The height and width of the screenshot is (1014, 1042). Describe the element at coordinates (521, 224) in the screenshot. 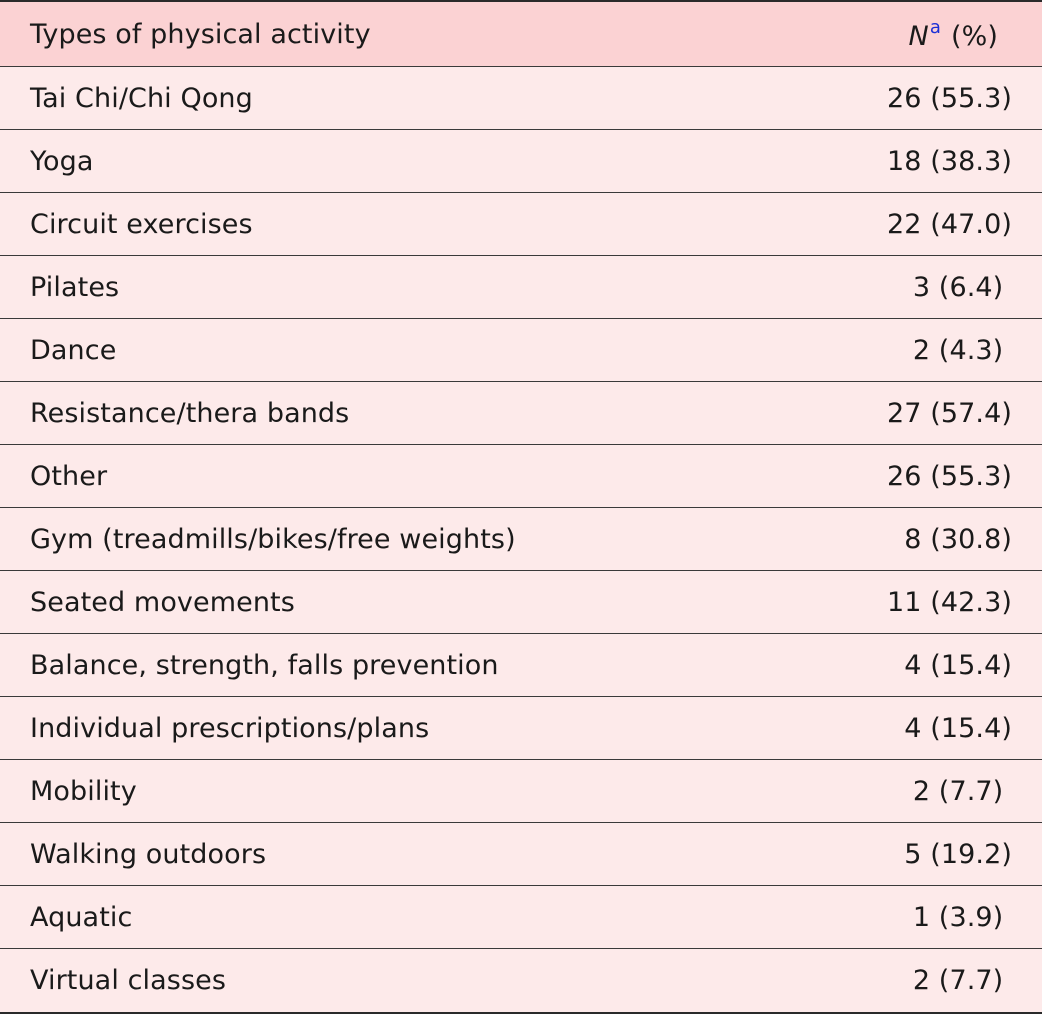

I see `table-row: Circuit exercises 22 (47.0)` at that location.